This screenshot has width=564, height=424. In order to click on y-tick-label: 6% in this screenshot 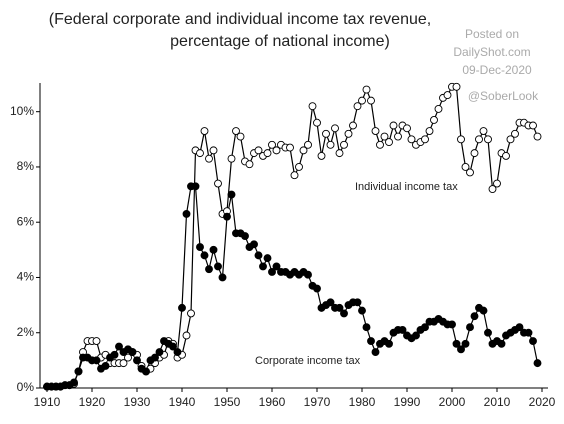, I will do `click(26, 221)`.